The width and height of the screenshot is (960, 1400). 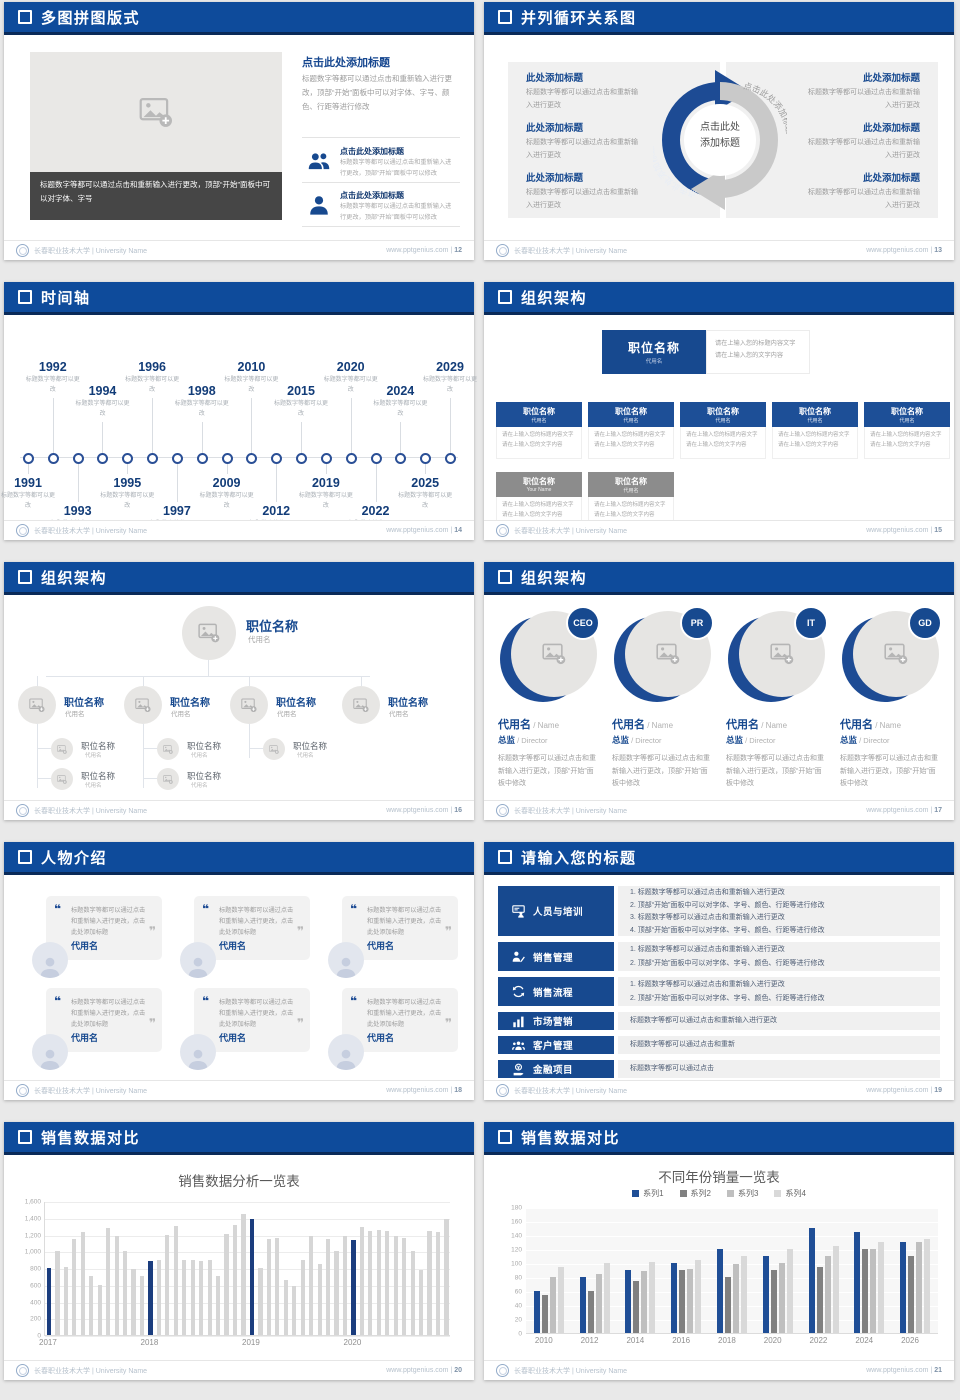 I want to click on item-text: 标题数字等都可以通过点击和重新输入进行更改, so click(x=582, y=99).